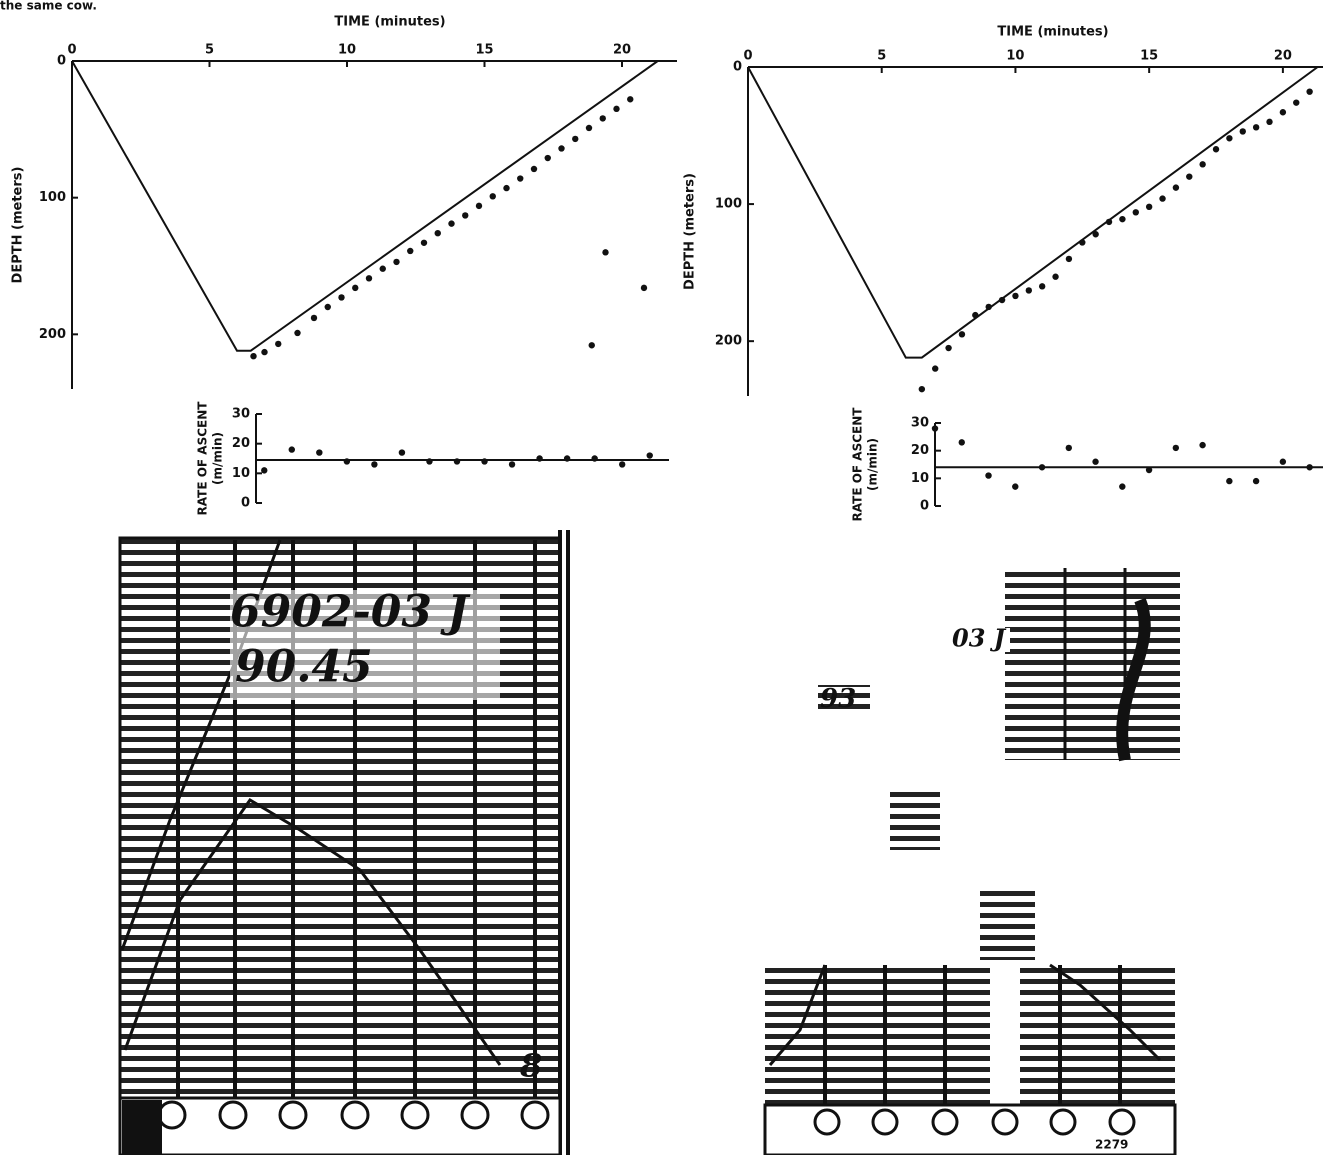 This screenshot has height=1155, width=1330. I want to click on y-axis-title: DEPTH (meters), so click(690, 231).